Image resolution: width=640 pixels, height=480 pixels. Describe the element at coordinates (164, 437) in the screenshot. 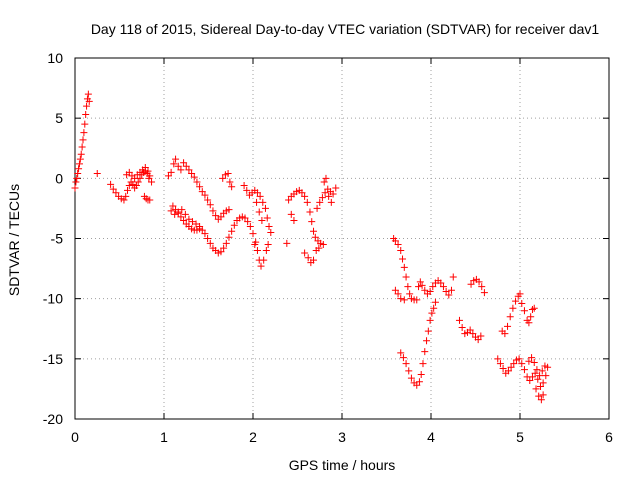

I see `x-tick-label: 1` at that location.